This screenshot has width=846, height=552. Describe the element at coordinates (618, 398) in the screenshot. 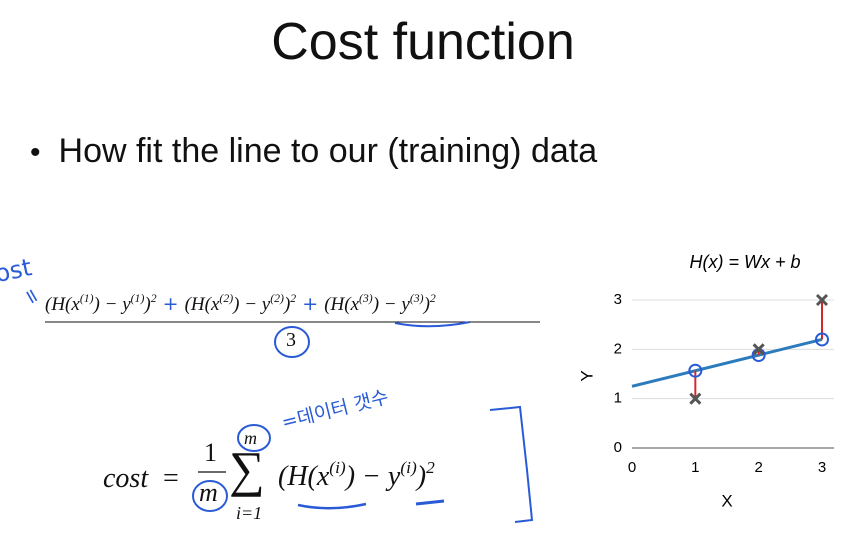

I see `y-tick-label: 1` at that location.